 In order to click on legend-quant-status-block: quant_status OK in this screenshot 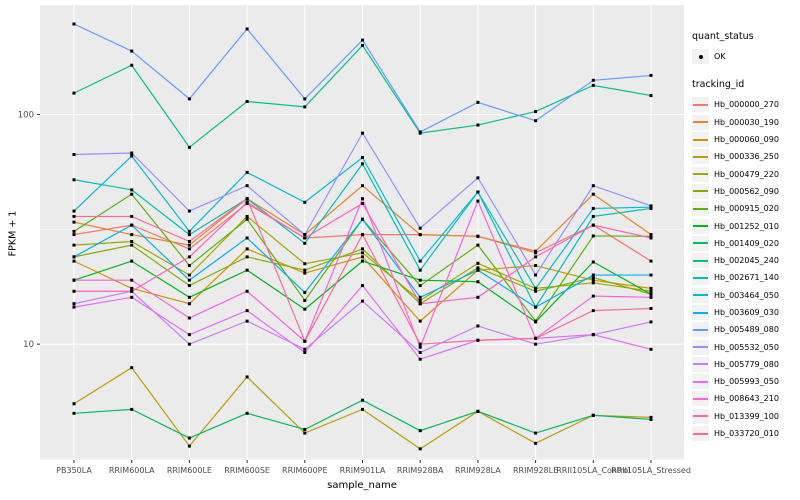, I will do `click(745, 48)`.